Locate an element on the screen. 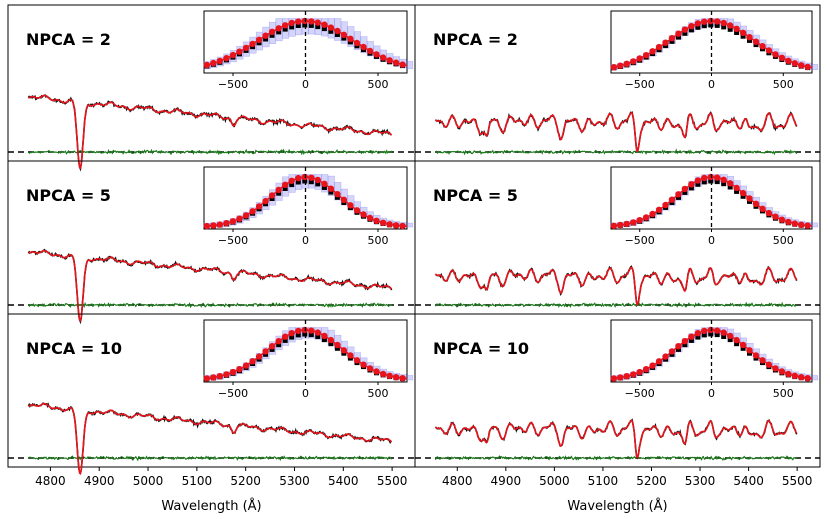  lsf-inset: −500 0 500 is located at coordinates (308, 359).